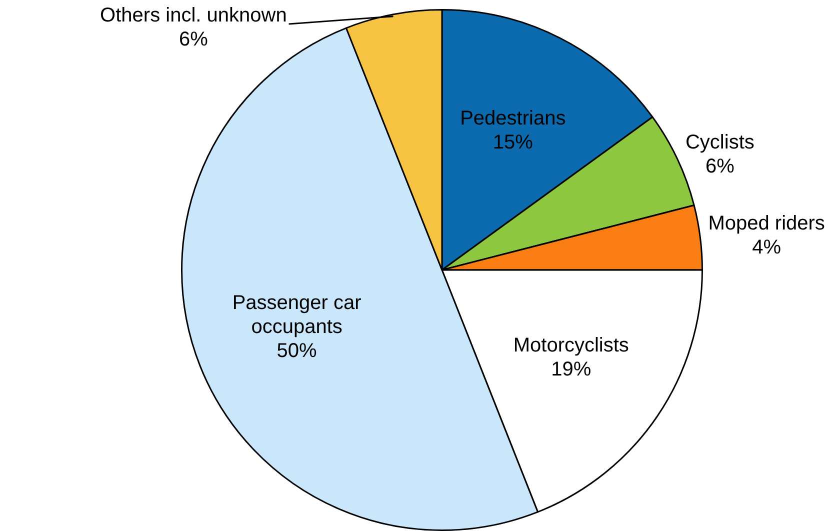  Describe the element at coordinates (513, 142) in the screenshot. I see `data-label: 15%` at that location.